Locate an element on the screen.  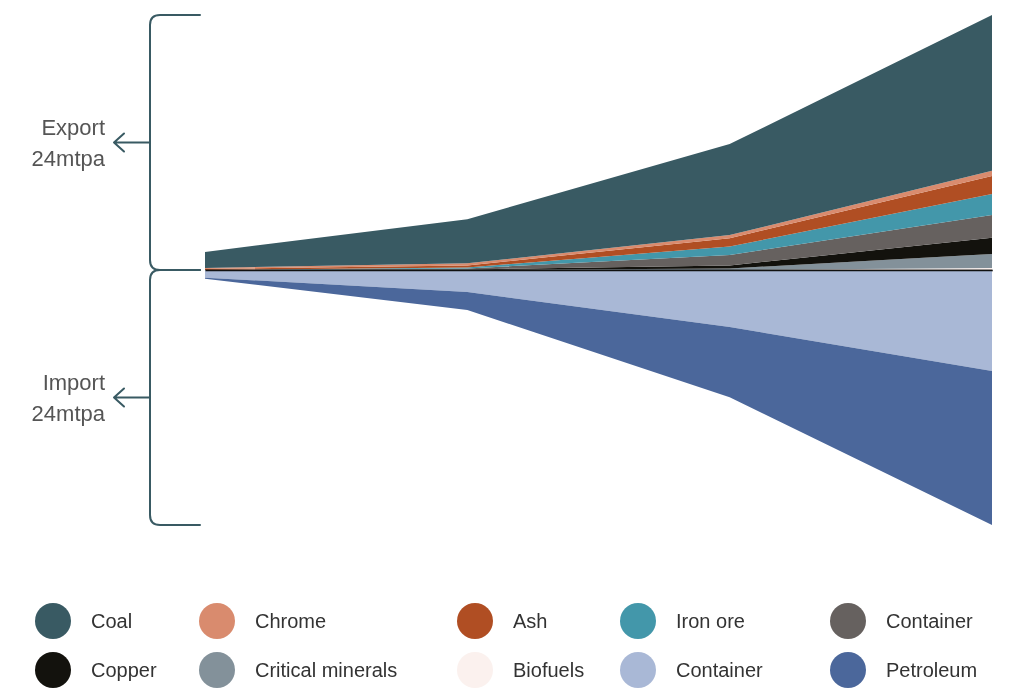
legend-label: Critical minerals is located at coordinates (326, 670).